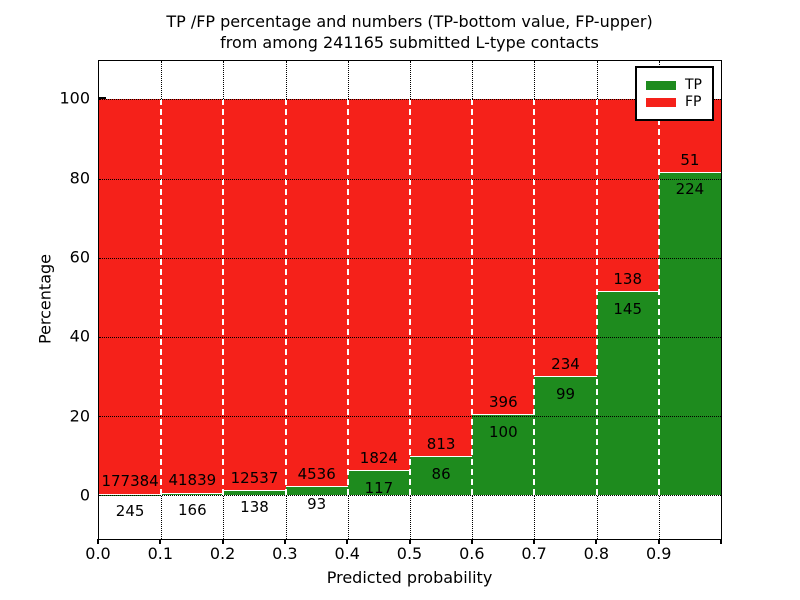 The image size is (800, 600). I want to click on fp-count-label: 396, so click(503, 402).